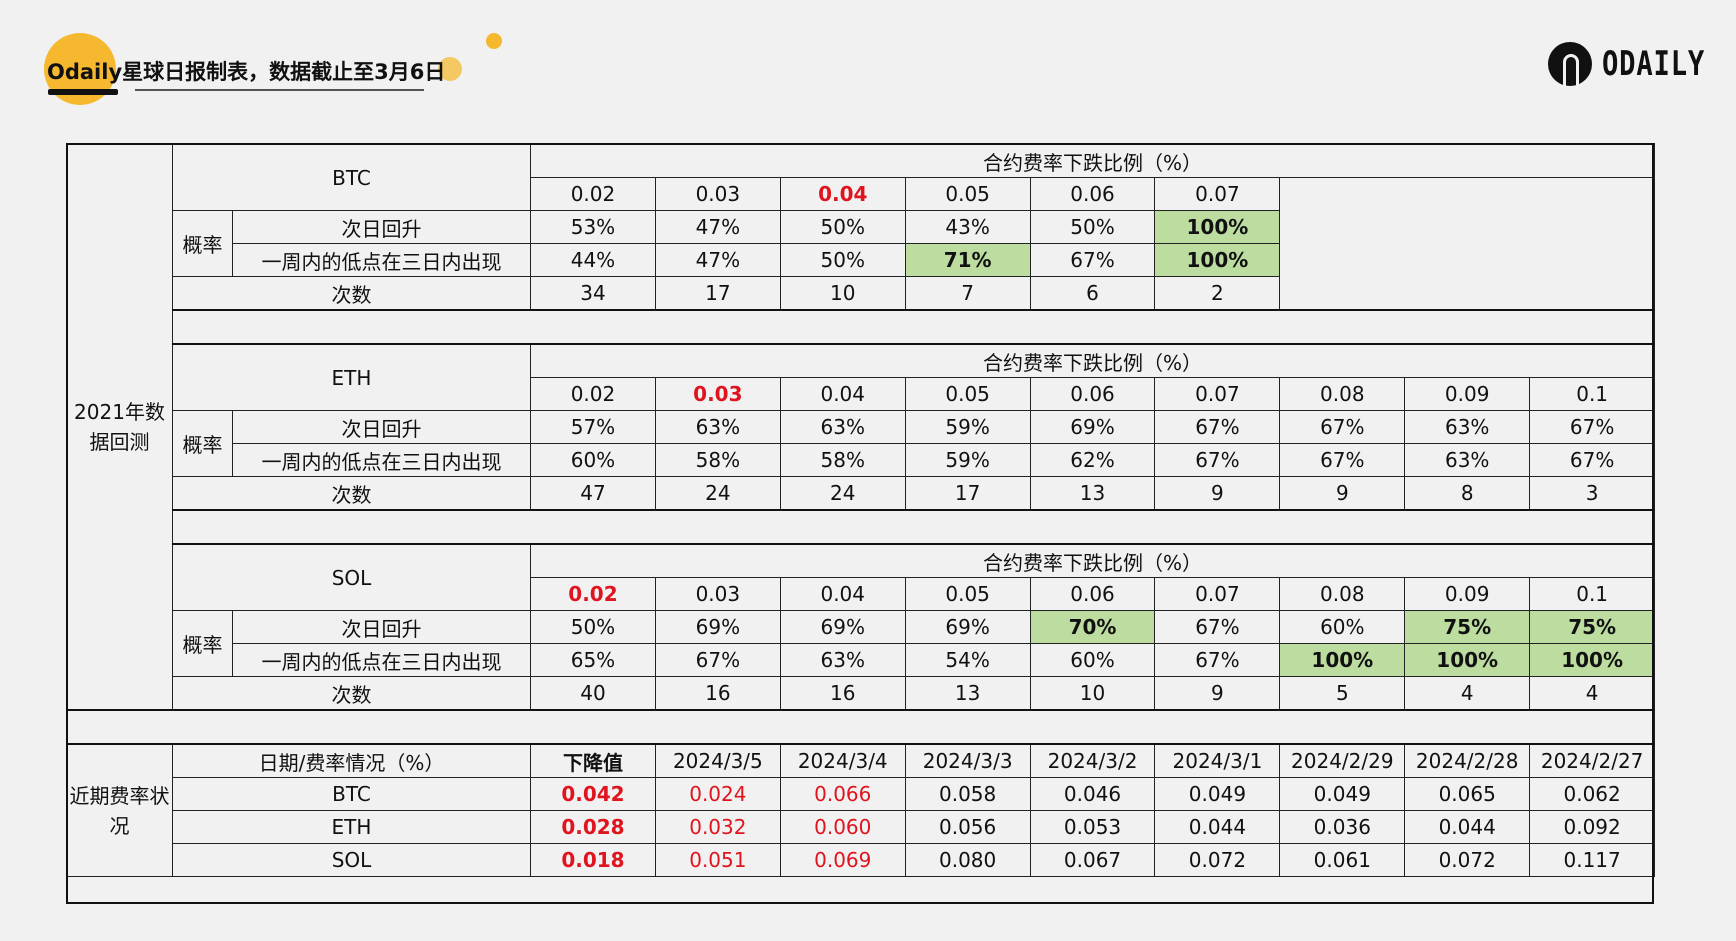 The height and width of the screenshot is (941, 1736). Describe the element at coordinates (593, 760) in the screenshot. I see `drop-value-header: 下降值` at that location.